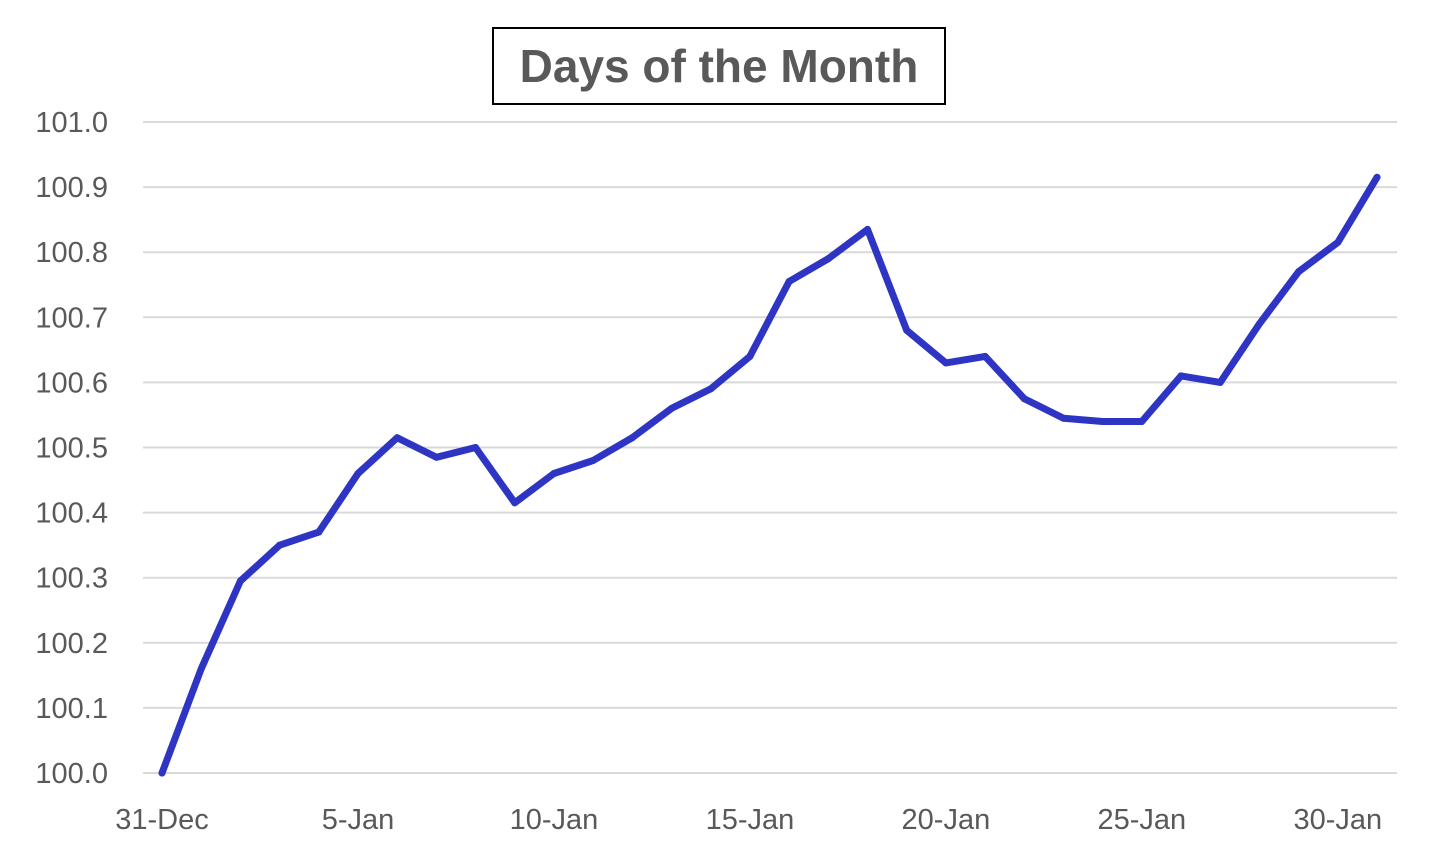 Image resolution: width=1448 pixels, height=868 pixels. Describe the element at coordinates (71, 123) in the screenshot. I see `y-tick-label: 101.0` at that location.